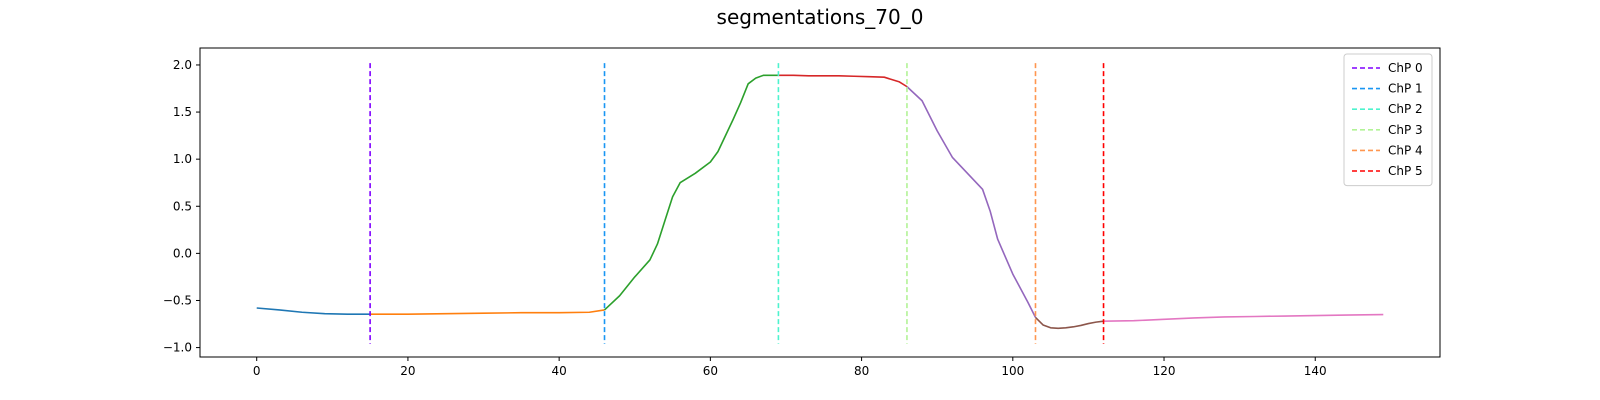 The width and height of the screenshot is (1600, 400). What do you see at coordinates (182, 65) in the screenshot?
I see `y-tick-label: 2.0` at bounding box center [182, 65].